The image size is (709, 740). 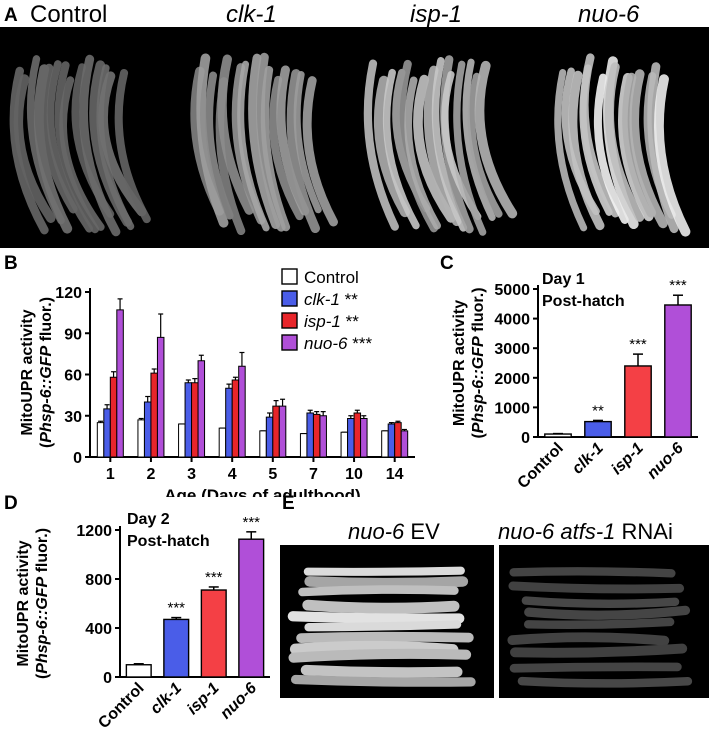 What do you see at coordinates (191, 474) in the screenshot?
I see `x-tick-label: 3` at bounding box center [191, 474].